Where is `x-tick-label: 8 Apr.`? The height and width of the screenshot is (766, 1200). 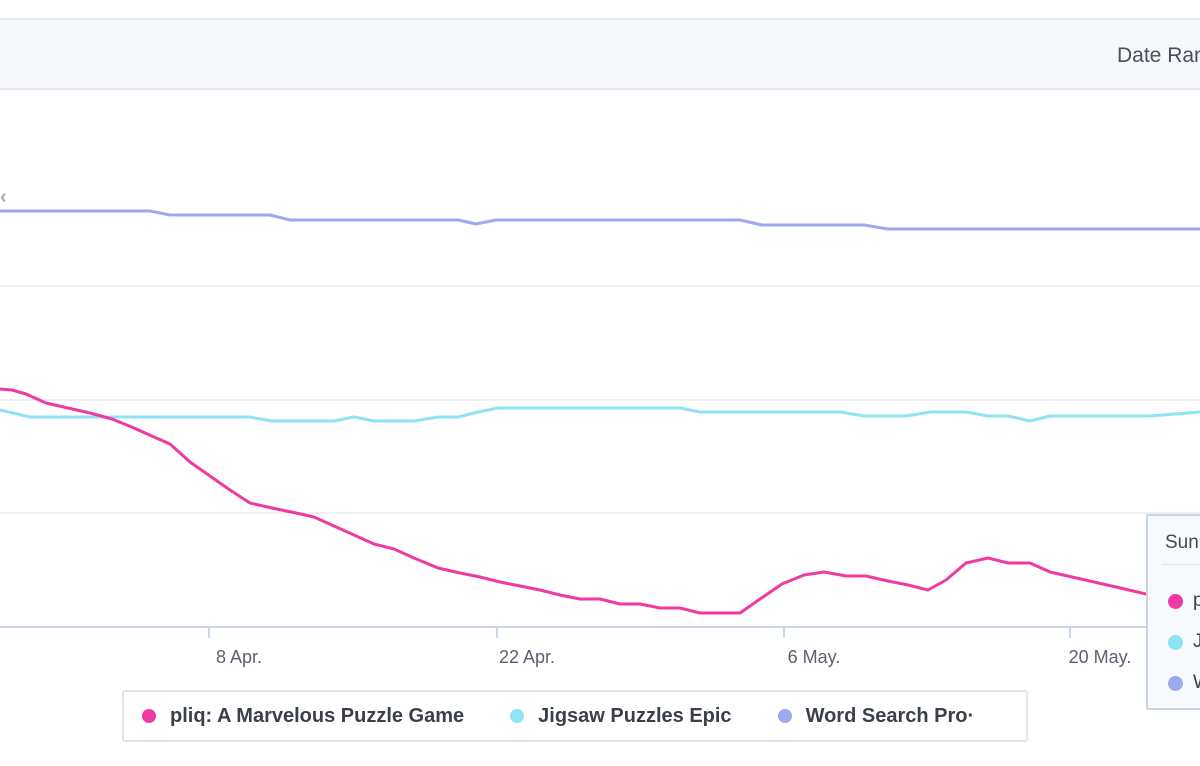 x-tick-label: 8 Apr. is located at coordinates (239, 657).